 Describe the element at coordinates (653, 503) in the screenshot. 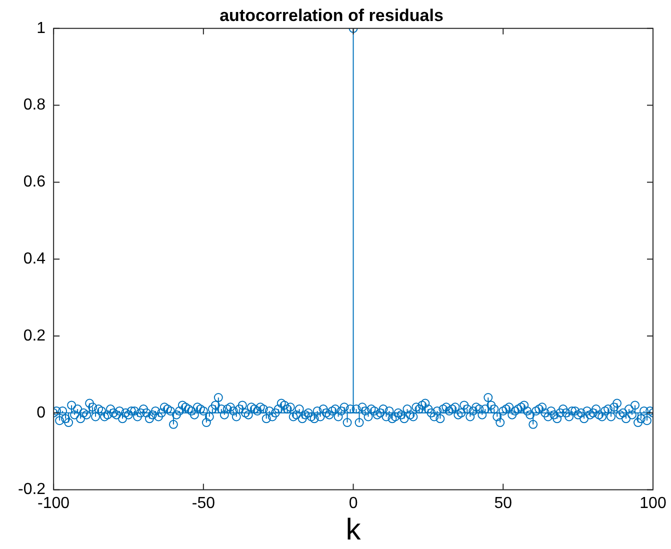

I see `x-tick-label: 100` at that location.